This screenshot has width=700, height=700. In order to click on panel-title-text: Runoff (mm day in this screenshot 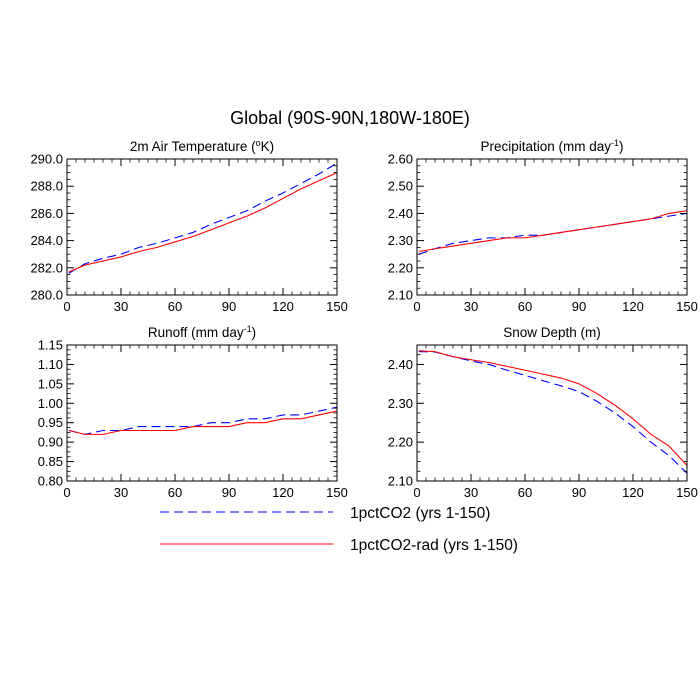, I will do `click(196, 332)`.